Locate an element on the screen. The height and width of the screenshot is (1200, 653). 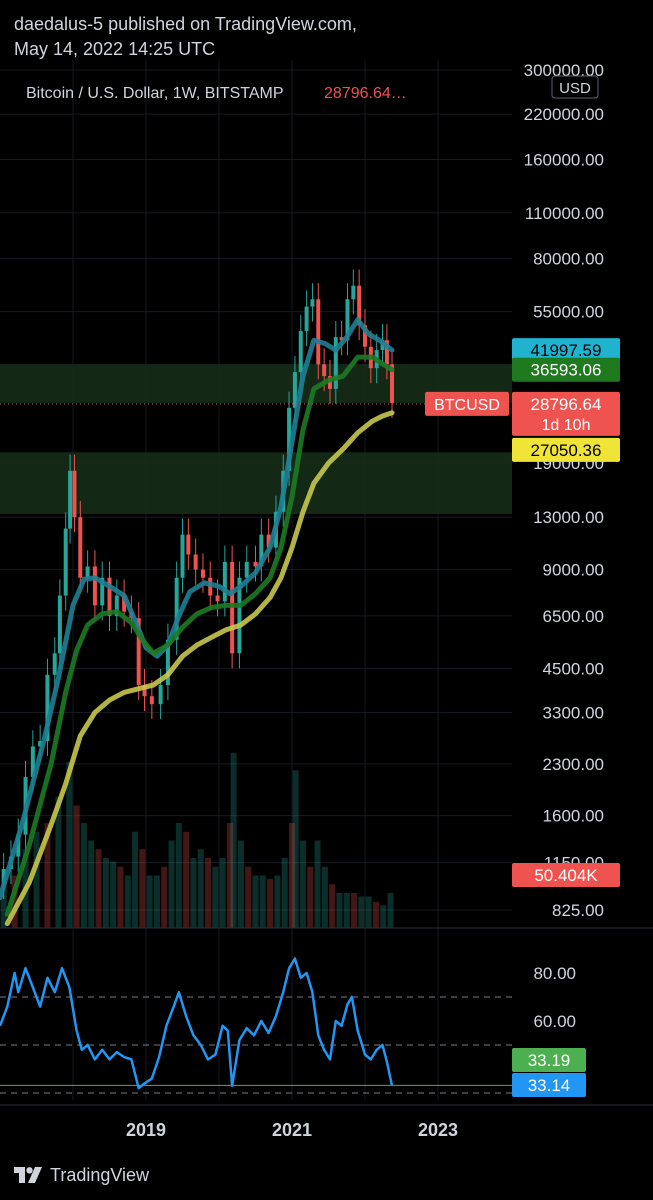
last-price-label: 28796.64 is located at coordinates (566, 404).